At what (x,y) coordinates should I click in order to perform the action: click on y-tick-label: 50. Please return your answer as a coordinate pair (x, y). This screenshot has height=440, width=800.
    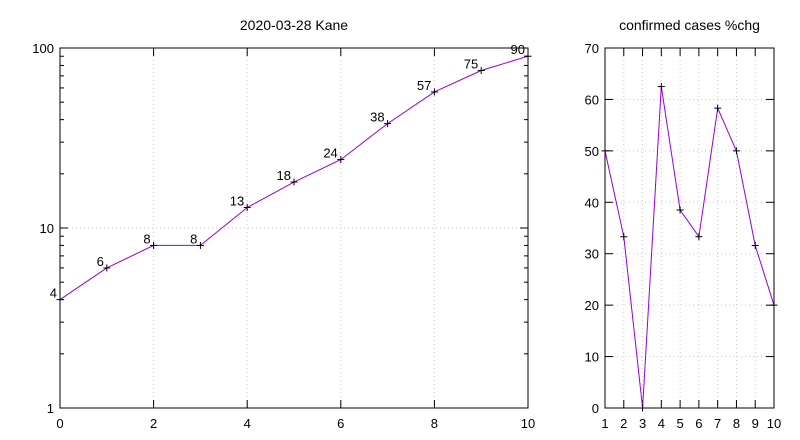
    Looking at the image, I should click on (592, 151).